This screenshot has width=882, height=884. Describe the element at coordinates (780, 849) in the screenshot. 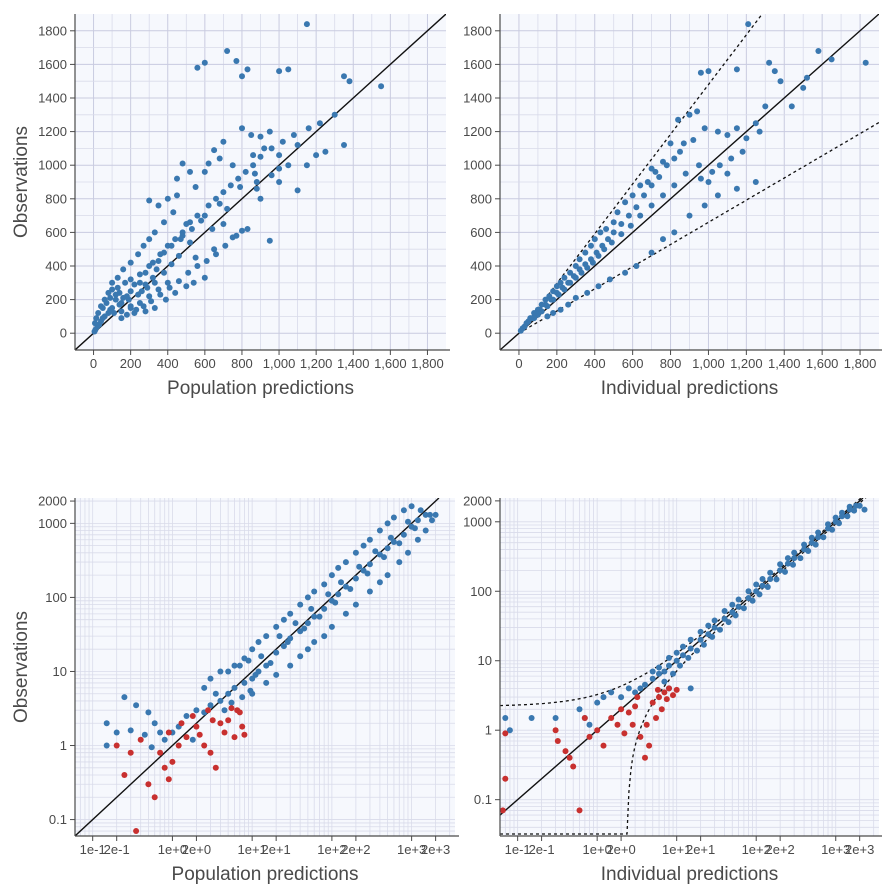

I see `x-tick-label: 2e+2` at that location.